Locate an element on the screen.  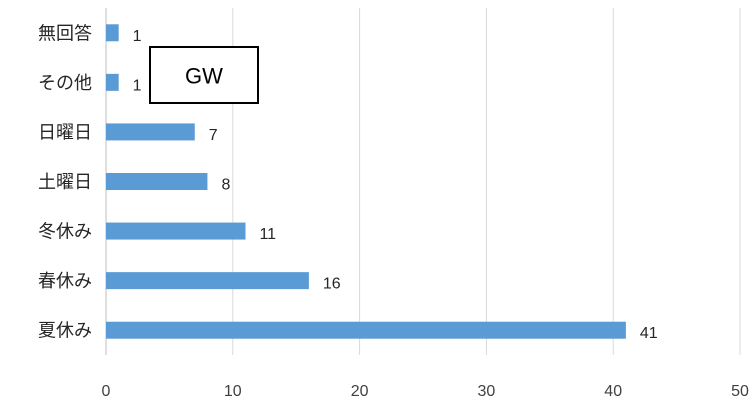
x-tick-labels: 0 10 20 30 40 50 is located at coordinates (425, 391).